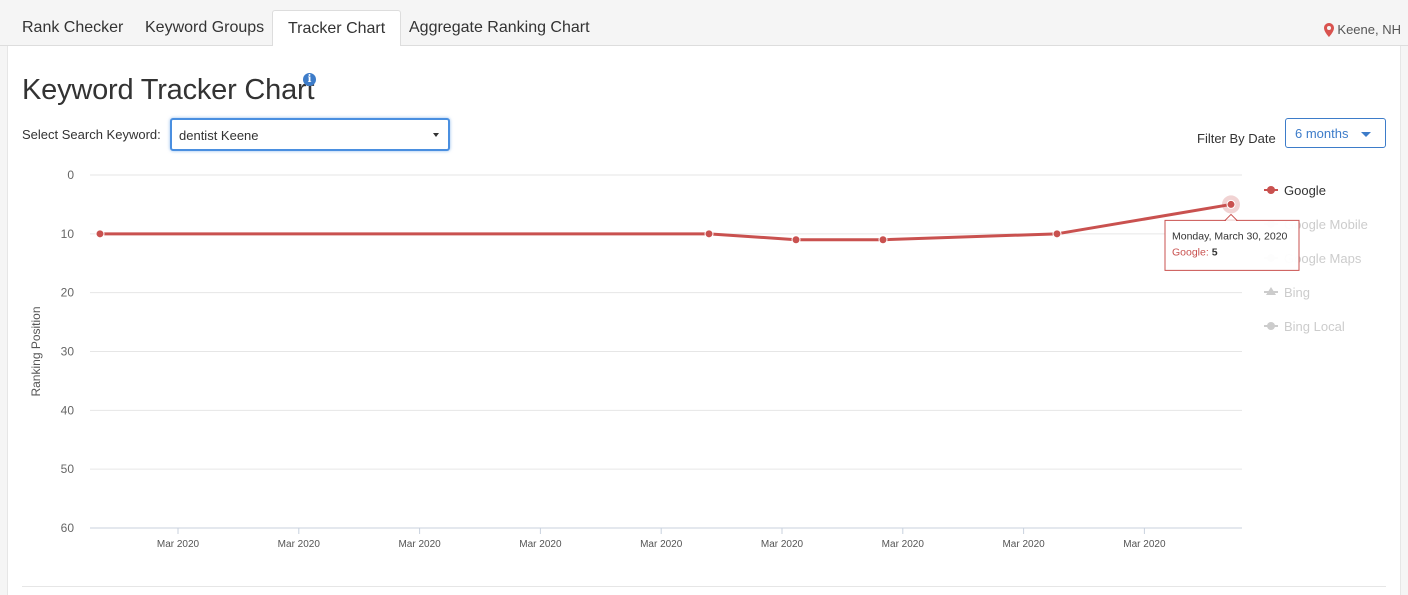 This screenshot has width=1408, height=595. I want to click on location-indicator: Keene, NH, so click(1362, 29).